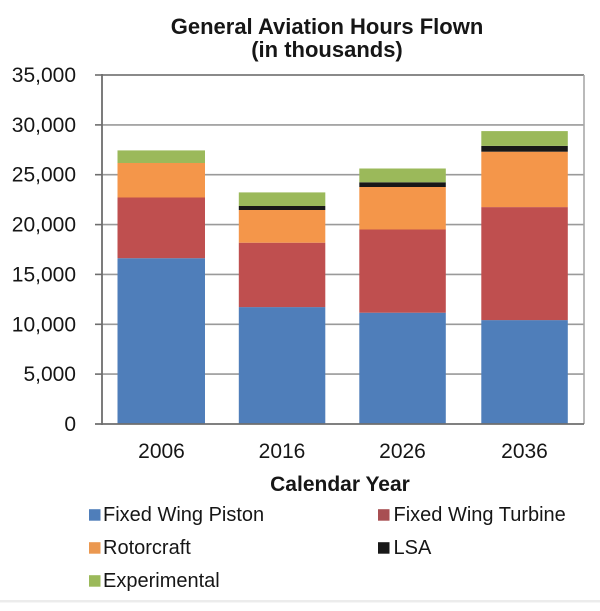 This screenshot has height=611, width=600. Describe the element at coordinates (327, 49) in the screenshot. I see `svg-text: (in thousands)` at that location.